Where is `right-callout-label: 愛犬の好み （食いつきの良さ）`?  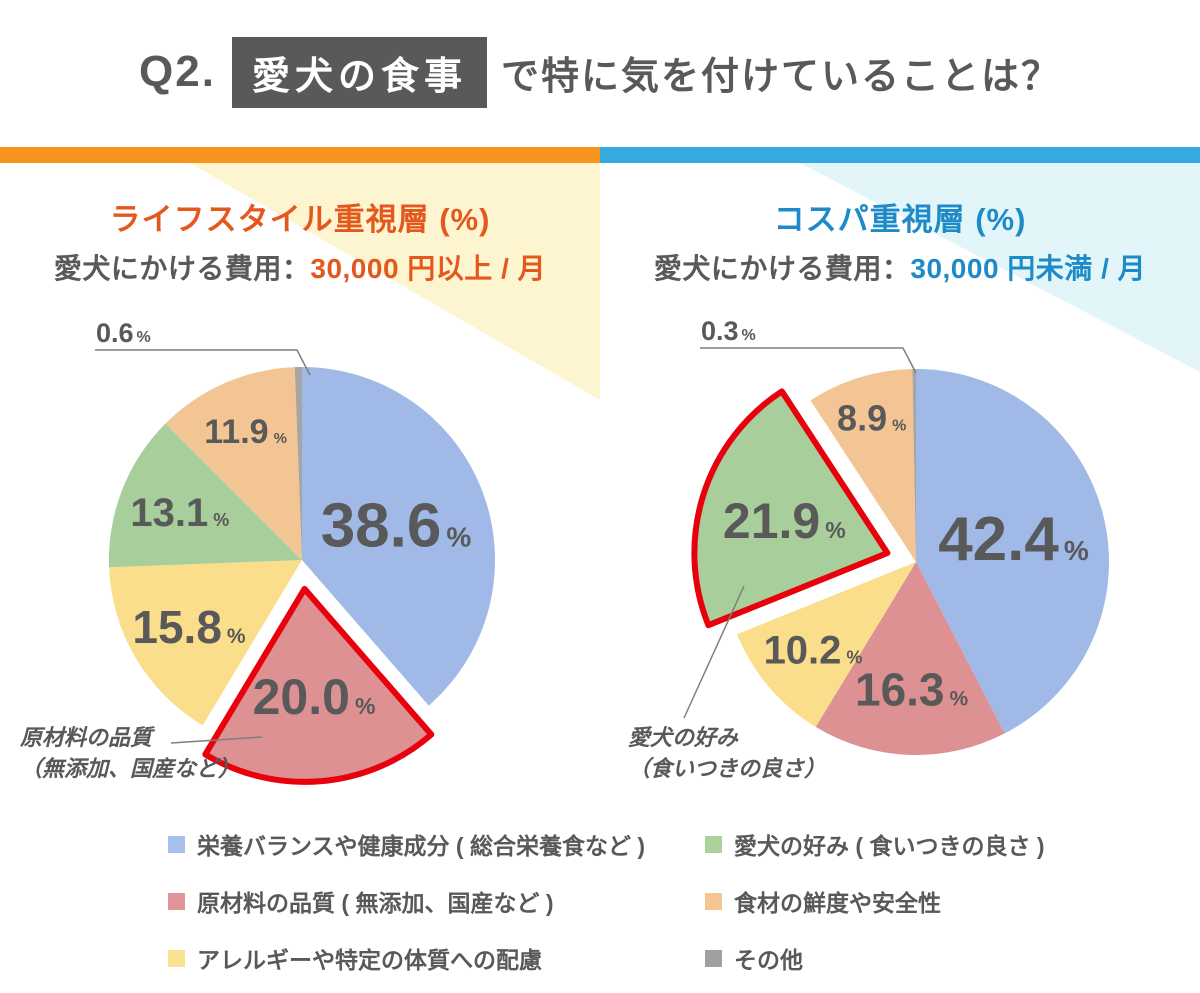
right-callout-label: 愛犬の好み （食いつきの良さ） is located at coordinates (727, 753).